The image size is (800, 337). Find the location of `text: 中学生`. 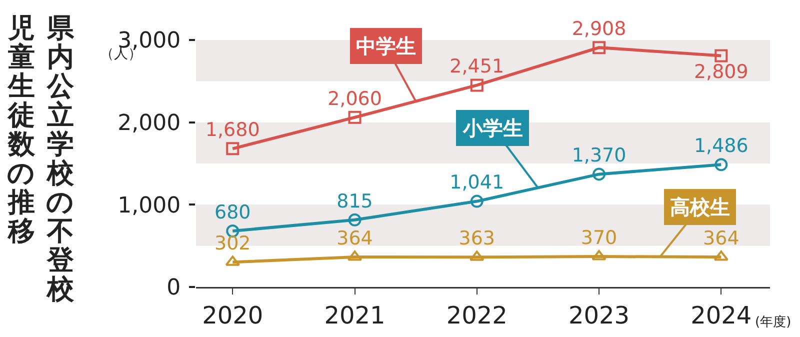

text: 中学生 is located at coordinates (386, 46).